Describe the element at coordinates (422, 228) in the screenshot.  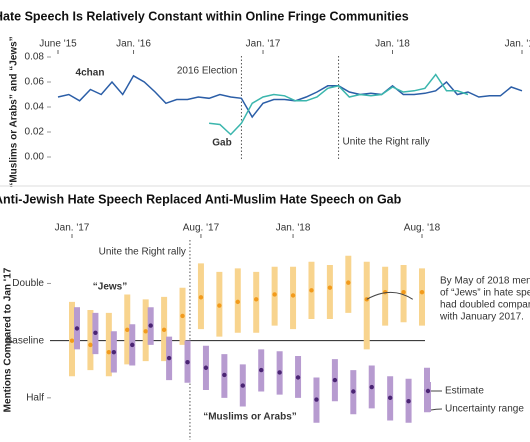
I see `x-tick-label: Aug. '18` at that location.